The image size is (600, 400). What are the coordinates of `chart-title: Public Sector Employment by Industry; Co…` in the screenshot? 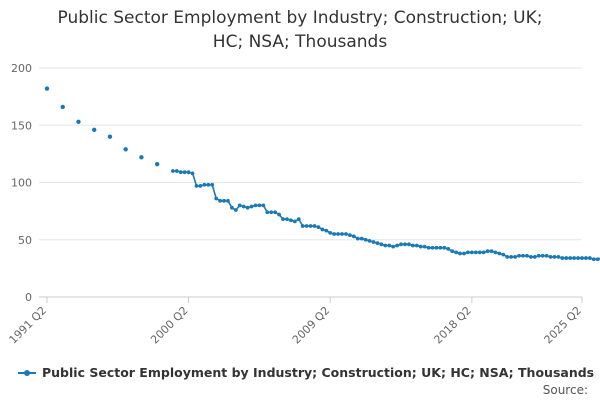 It's located at (300, 30).